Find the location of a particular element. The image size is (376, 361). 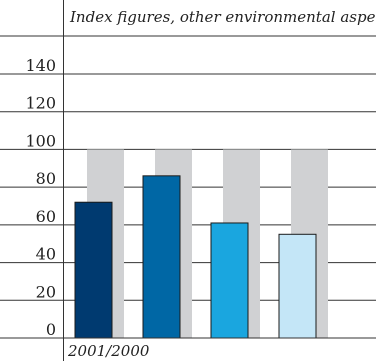

y-tick-label-20: 20 is located at coordinates (46, 291).